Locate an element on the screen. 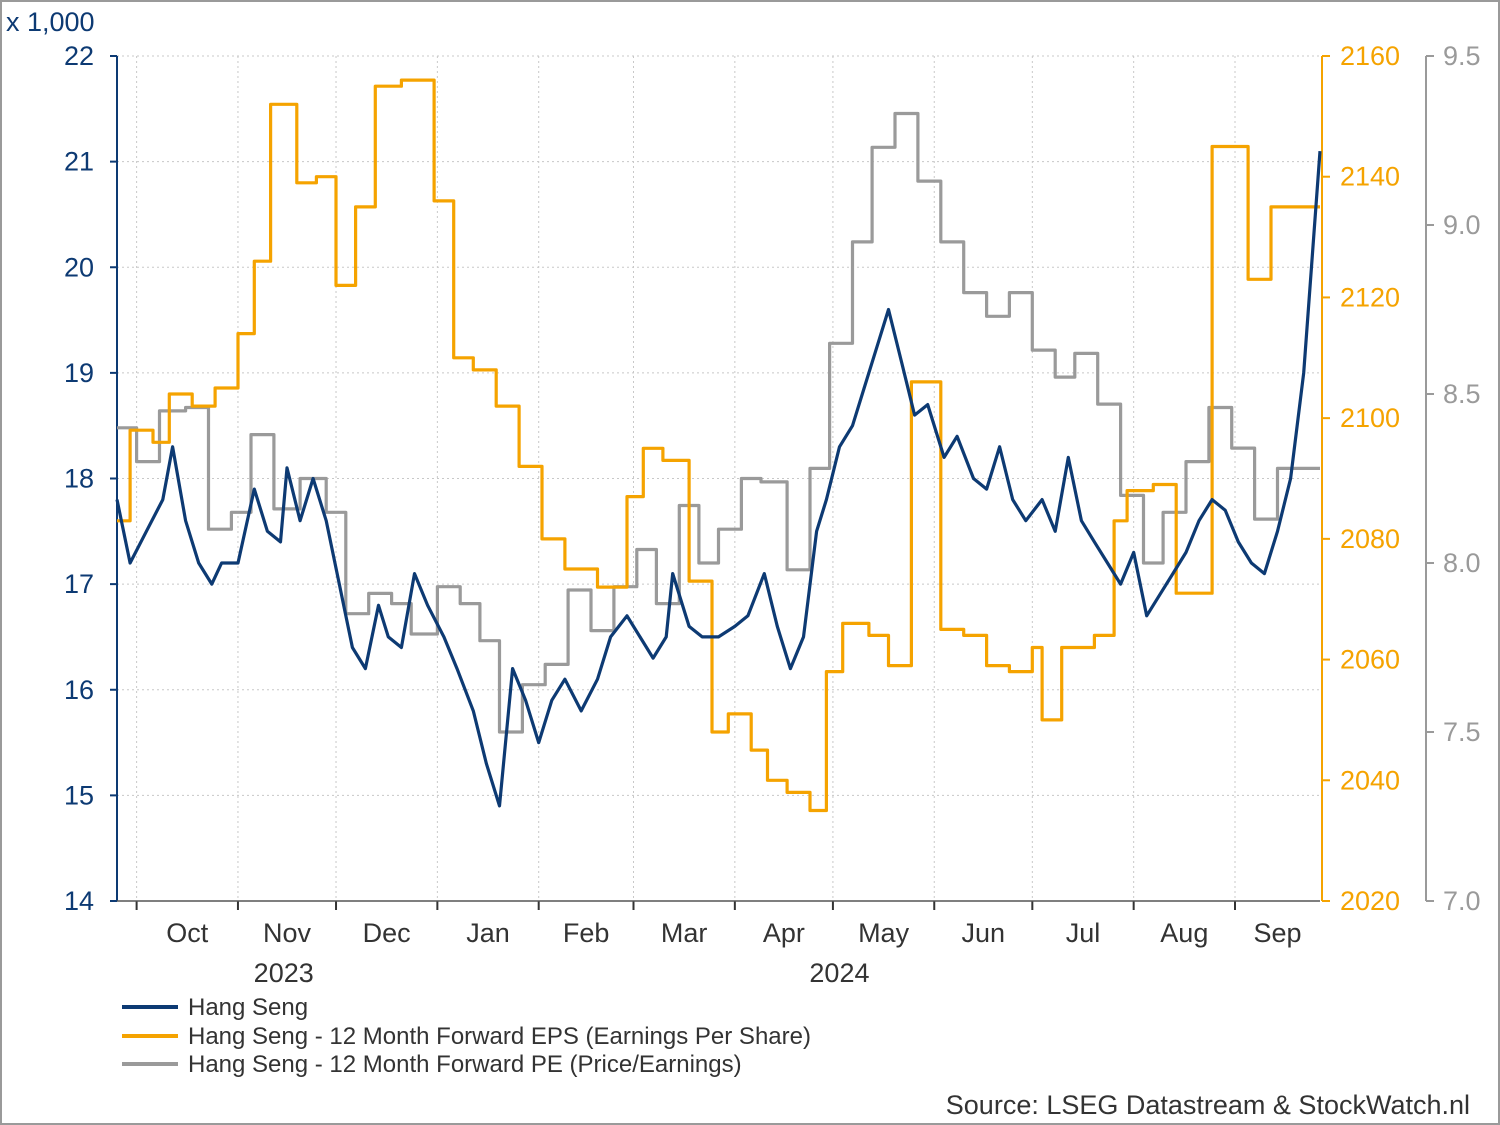 This screenshot has width=1500, height=1125. eps-tick-label: 2160 is located at coordinates (1370, 56).